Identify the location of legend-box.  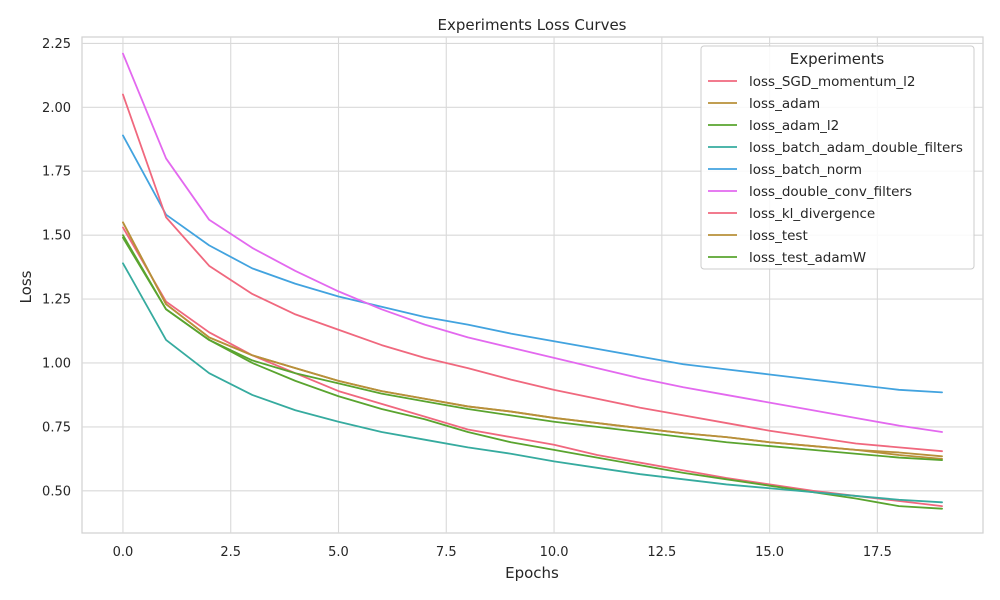
(837, 157).